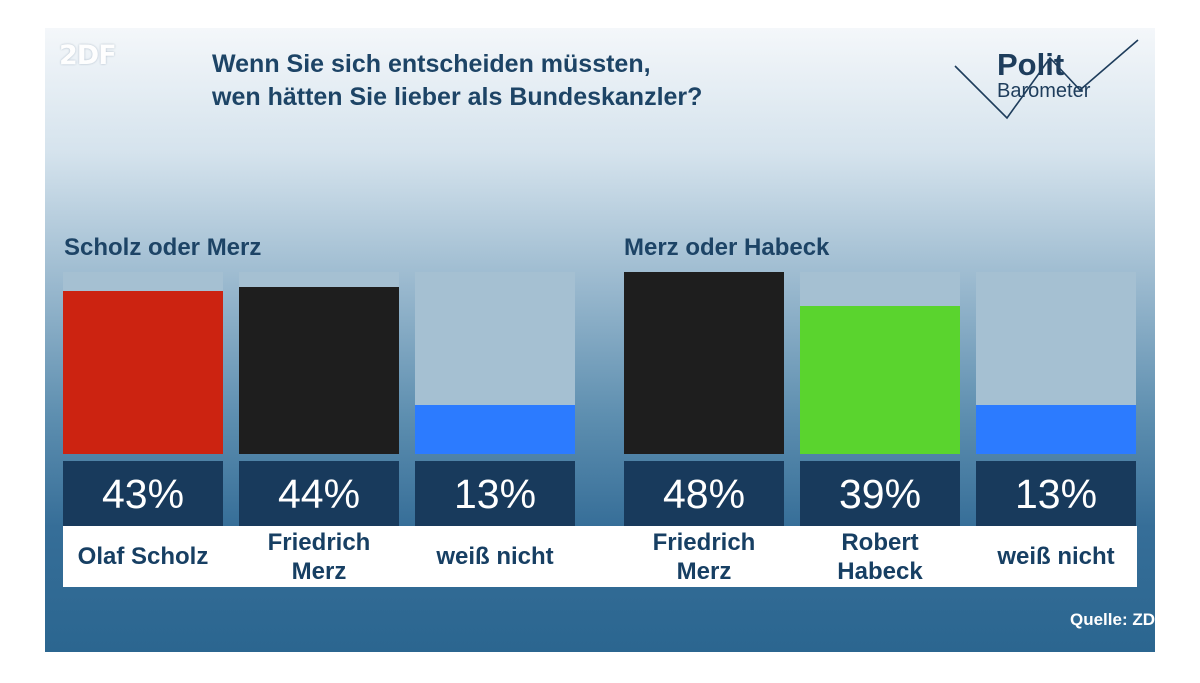 Image resolution: width=1200 pixels, height=683 pixels. Describe the element at coordinates (1112, 619) in the screenshot. I see `source-note: Quelle: ZD` at that location.